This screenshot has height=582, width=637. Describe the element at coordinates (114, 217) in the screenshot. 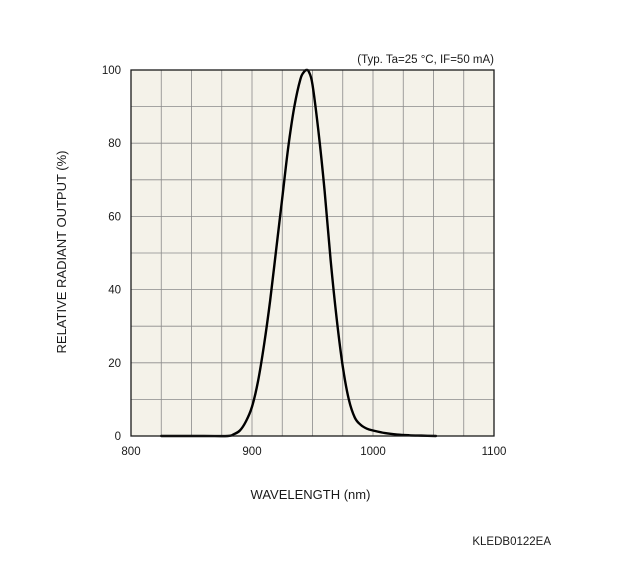

I see `y-tick-label: 60` at that location.